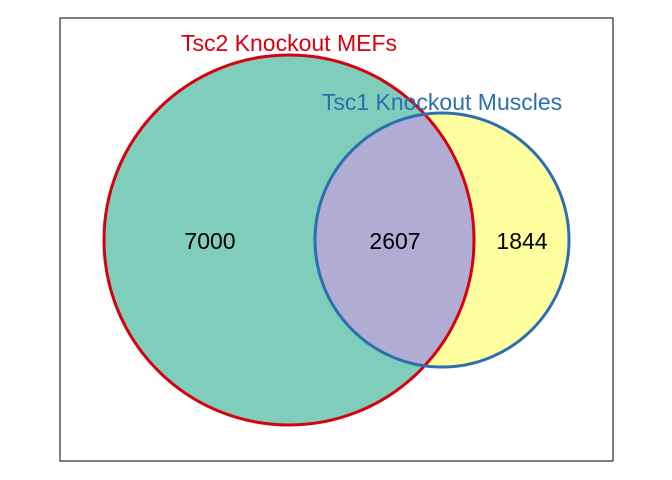 This screenshot has height=480, width=672. What do you see at coordinates (521, 241) in the screenshot?
I see `tsc1-only-count: 1844` at bounding box center [521, 241].